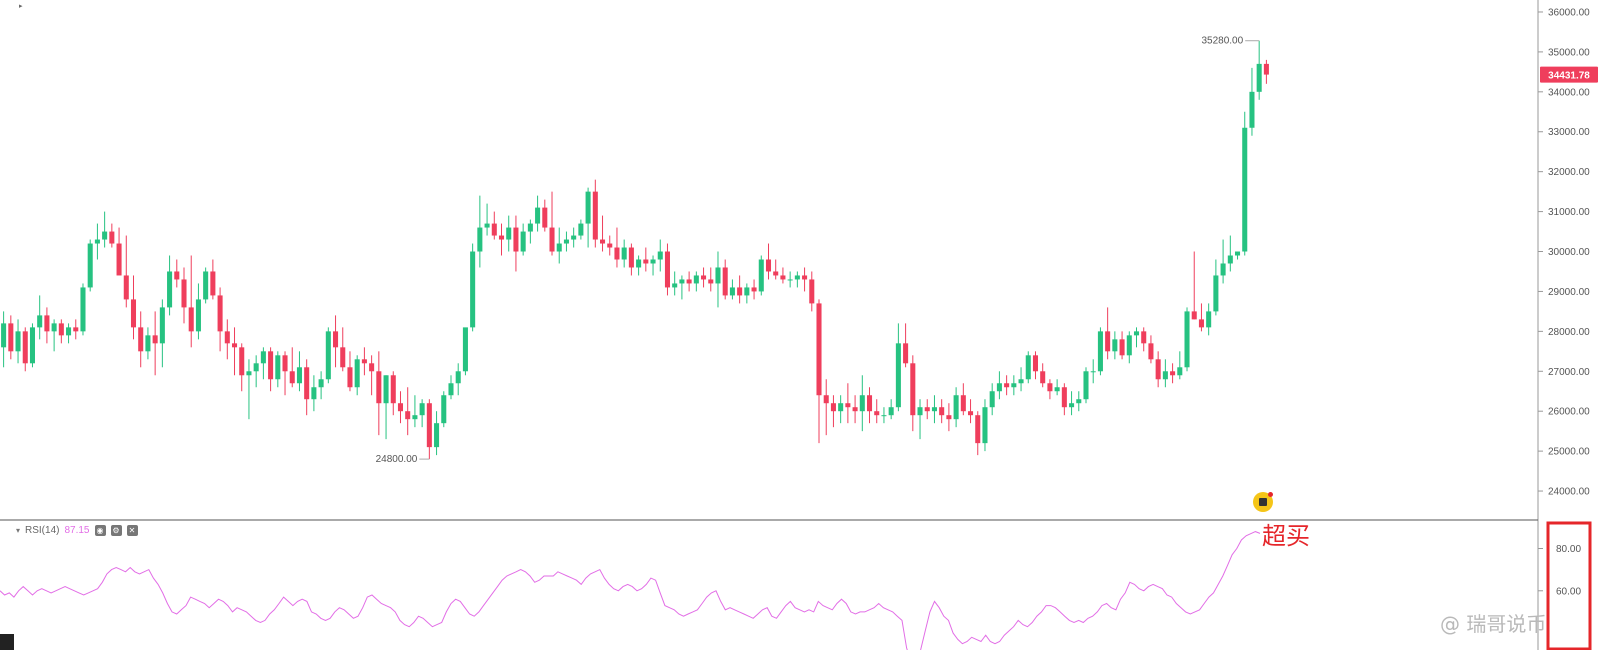 The height and width of the screenshot is (650, 1600). I want to click on alert-icon, so click(1263, 502).